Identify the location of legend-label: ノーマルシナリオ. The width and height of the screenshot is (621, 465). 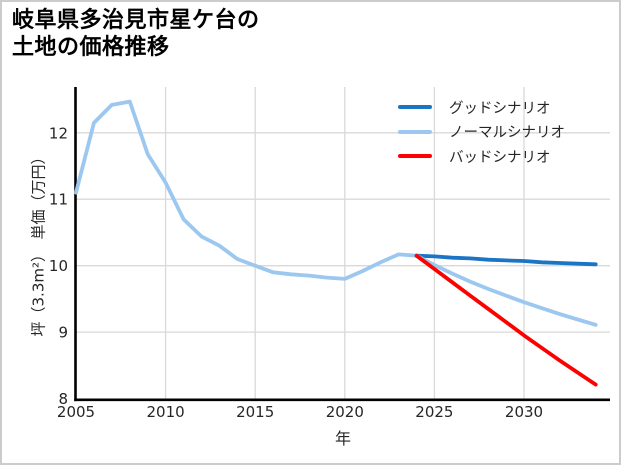
(507, 133).